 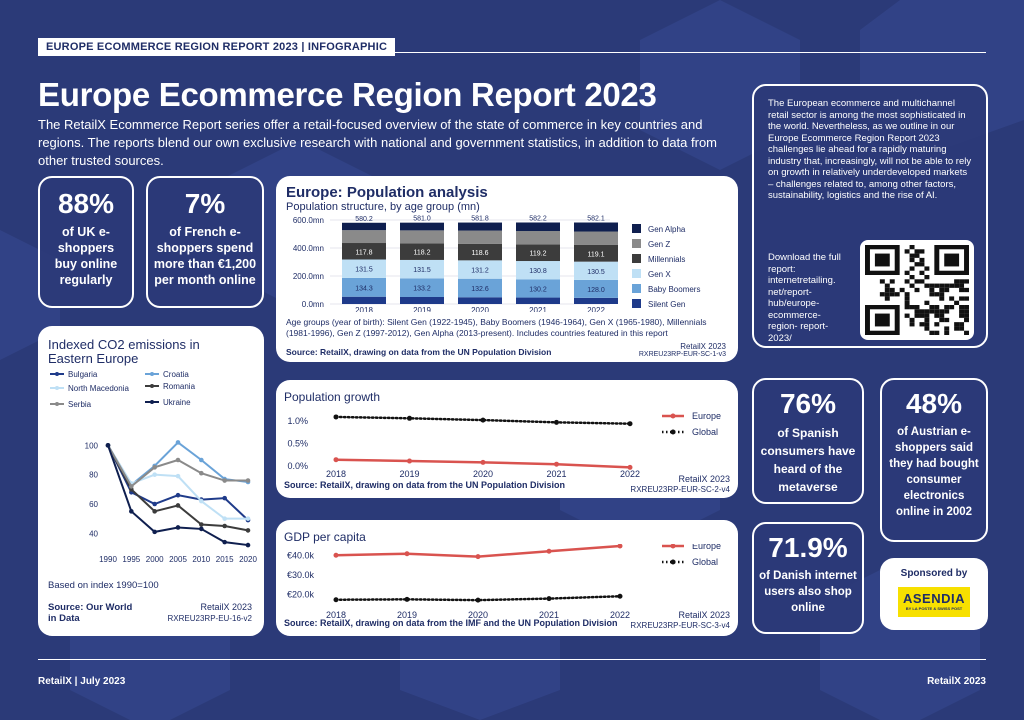 What do you see at coordinates (659, 274) in the screenshot?
I see `legend-label: Gen X` at bounding box center [659, 274].